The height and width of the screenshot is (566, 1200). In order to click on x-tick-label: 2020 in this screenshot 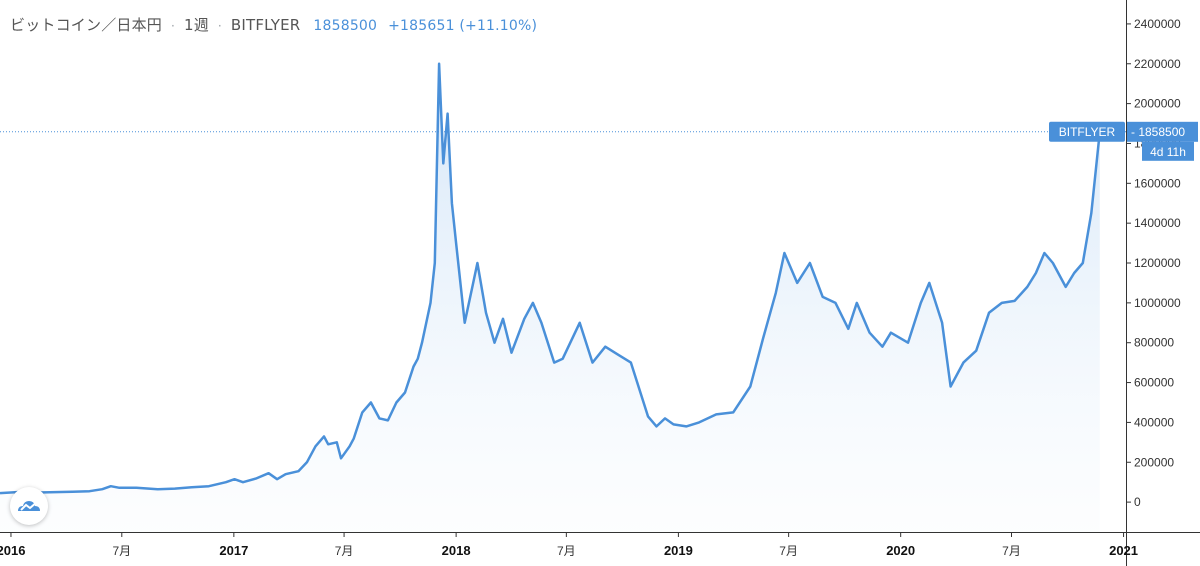, I will do `click(900, 550)`.